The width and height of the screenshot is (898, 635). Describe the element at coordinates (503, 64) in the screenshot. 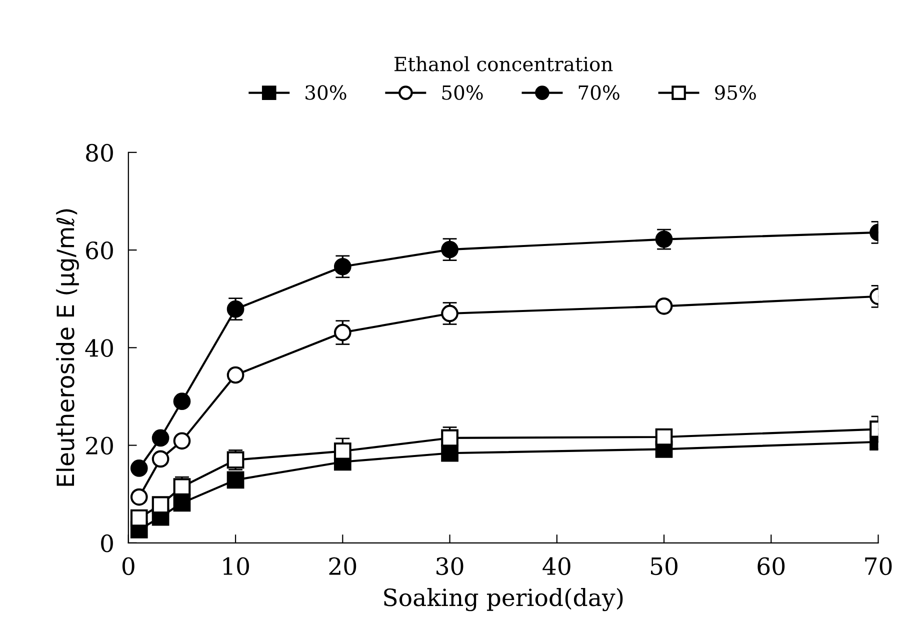

I see `legend-title: Ethanol concentration` at that location.